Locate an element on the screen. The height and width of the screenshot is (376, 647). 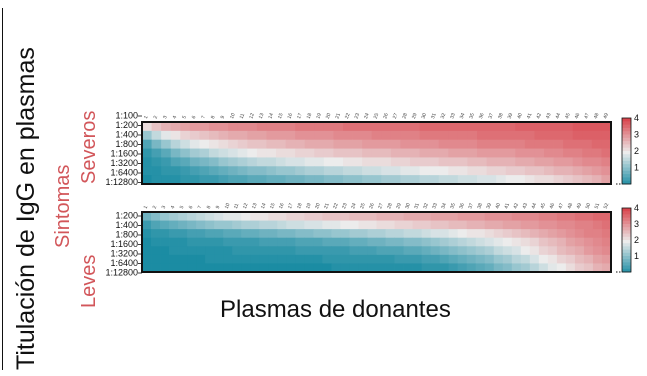
column-tick-label: 30 is located at coordinates (425, 115).